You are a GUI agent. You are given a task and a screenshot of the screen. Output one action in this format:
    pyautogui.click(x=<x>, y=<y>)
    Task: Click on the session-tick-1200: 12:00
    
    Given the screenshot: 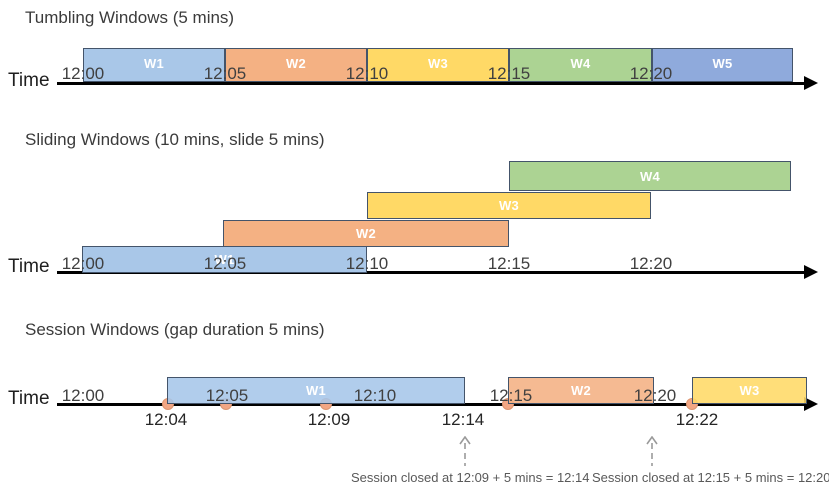 What is the action you would take?
    pyautogui.click(x=83, y=395)
    